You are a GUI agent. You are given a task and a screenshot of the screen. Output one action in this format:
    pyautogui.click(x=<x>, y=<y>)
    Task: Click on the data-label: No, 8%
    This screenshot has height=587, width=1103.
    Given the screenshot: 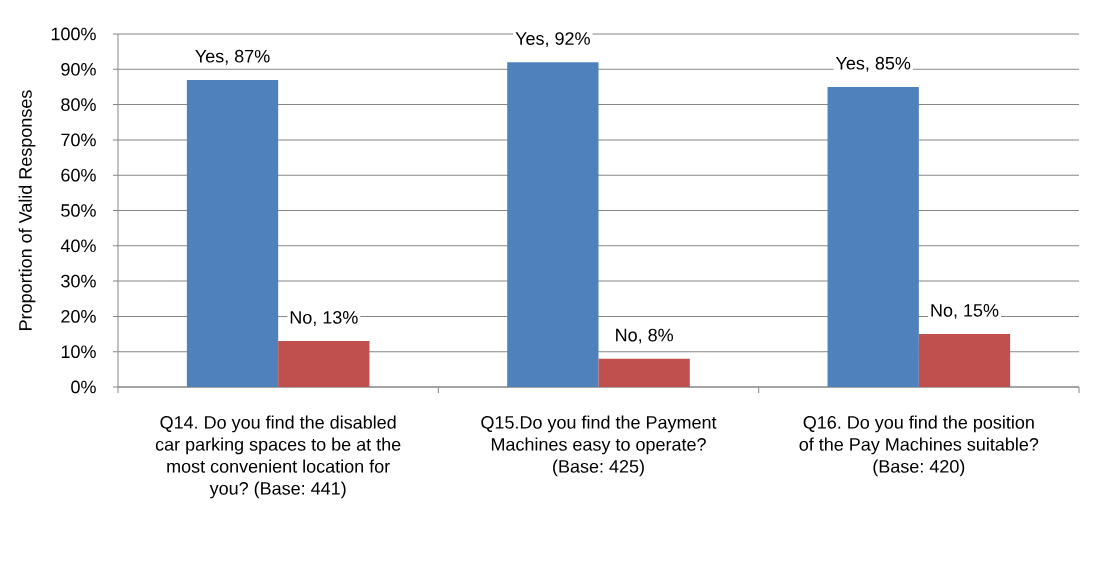 What is the action you would take?
    pyautogui.click(x=645, y=336)
    